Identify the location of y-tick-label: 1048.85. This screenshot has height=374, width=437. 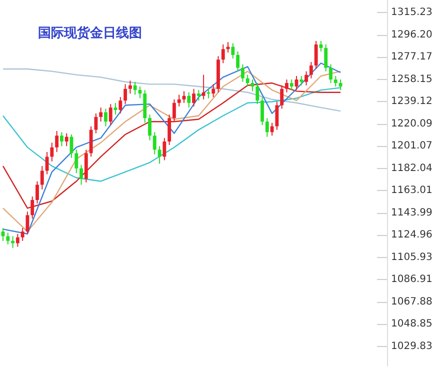
(411, 324).